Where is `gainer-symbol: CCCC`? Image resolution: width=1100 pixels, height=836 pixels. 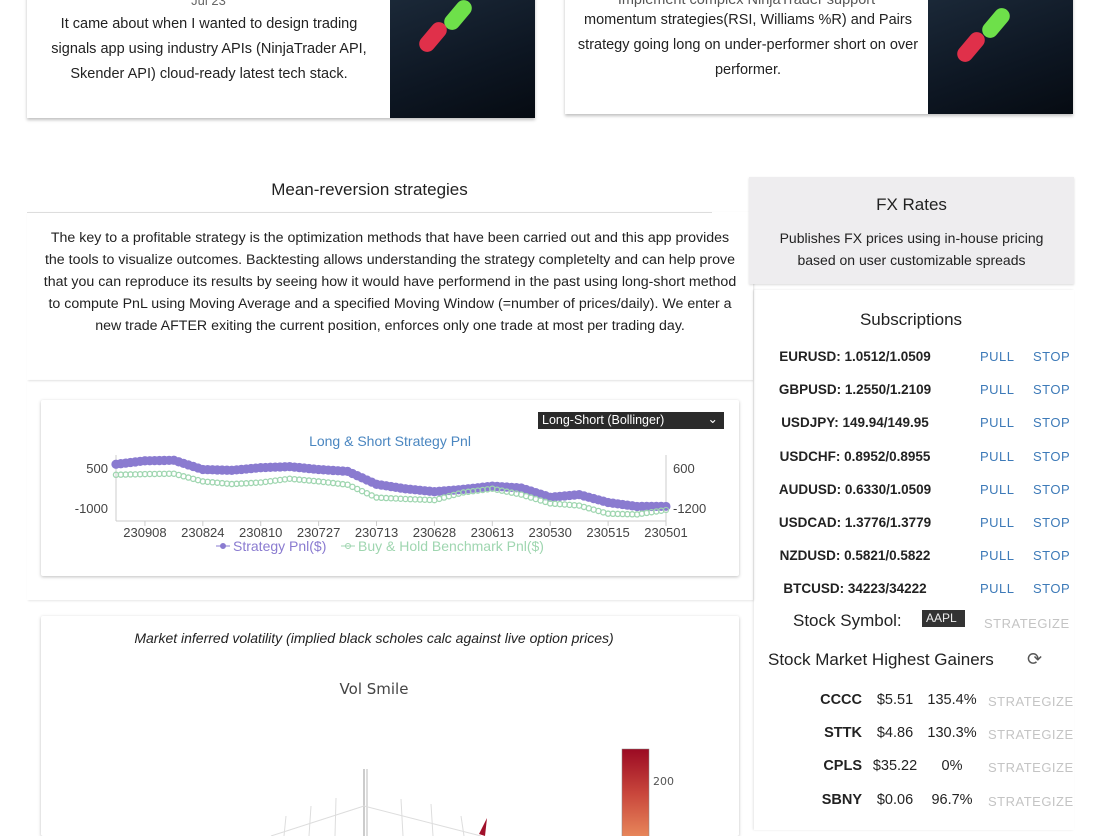 gainer-symbol: CCCC is located at coordinates (841, 700).